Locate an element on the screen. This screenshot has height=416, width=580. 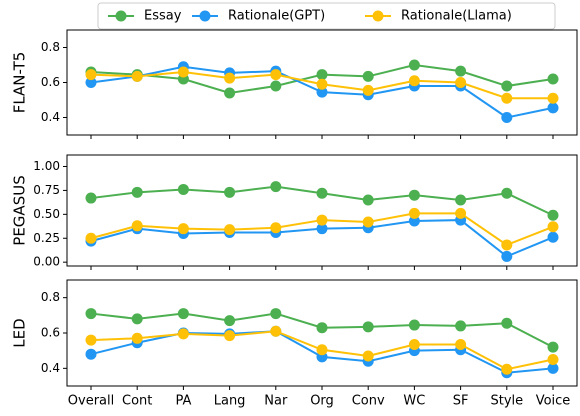
legend-label: Rationale(GPT) is located at coordinates (276, 16).